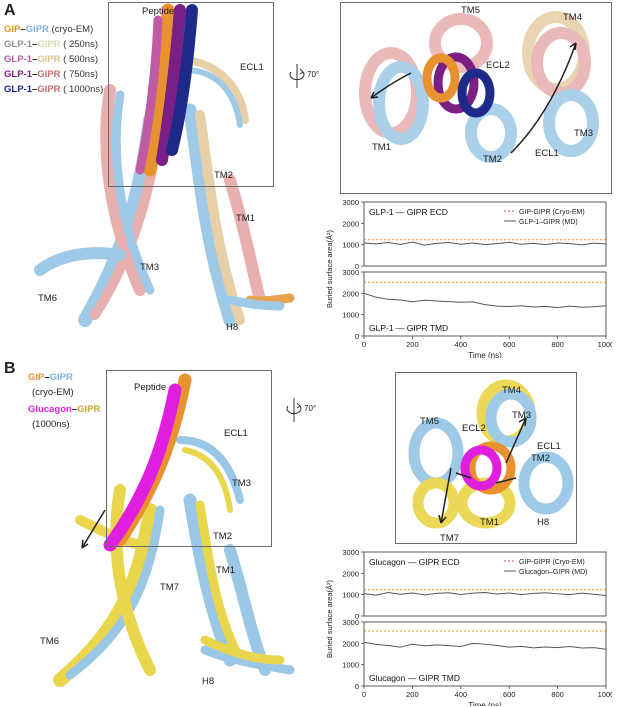  What do you see at coordinates (10, 10) in the screenshot?
I see `panel-a-letter: A` at bounding box center [10, 10].